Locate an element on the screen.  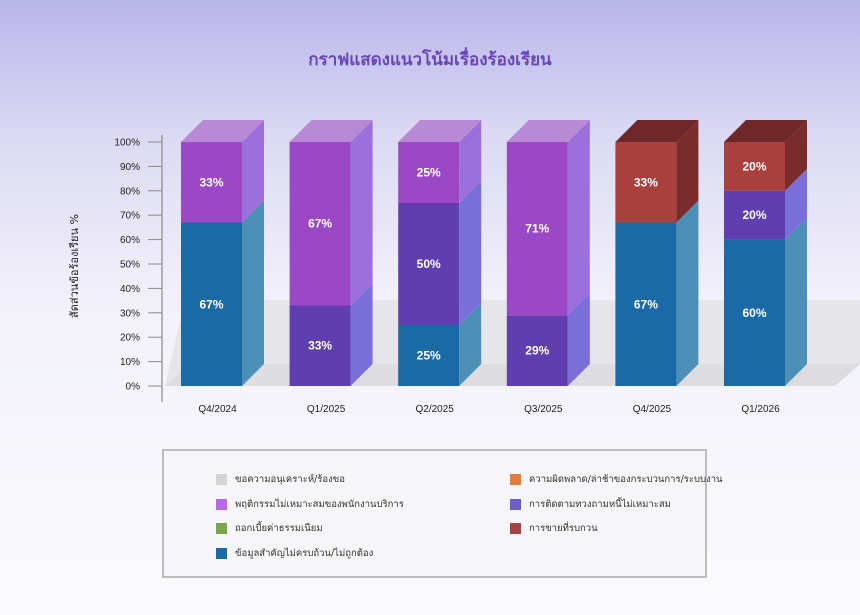
y-tick-label: 10% is located at coordinates (130, 362).